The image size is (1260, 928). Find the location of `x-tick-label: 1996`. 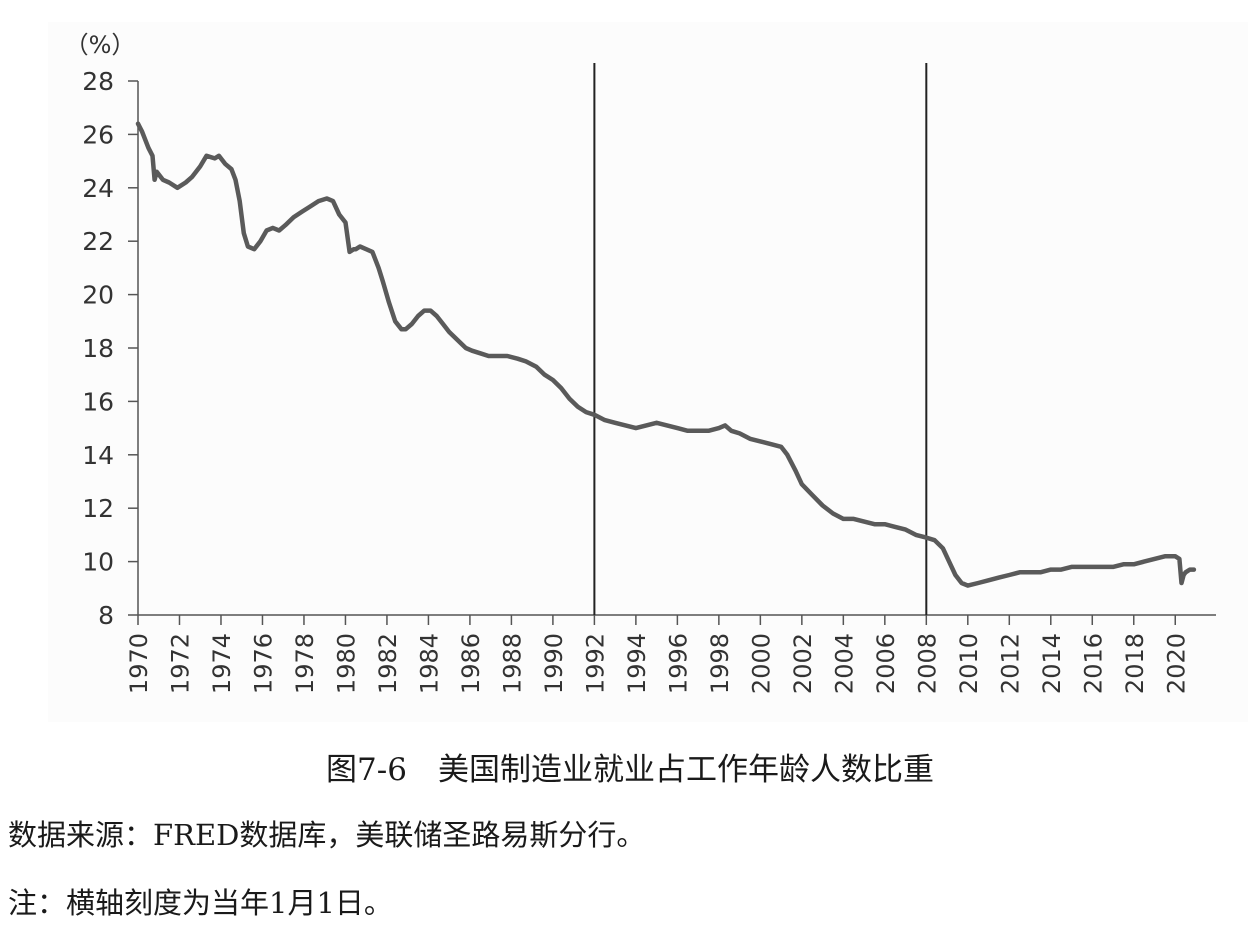

x-tick-label: 1996 is located at coordinates (678, 663).